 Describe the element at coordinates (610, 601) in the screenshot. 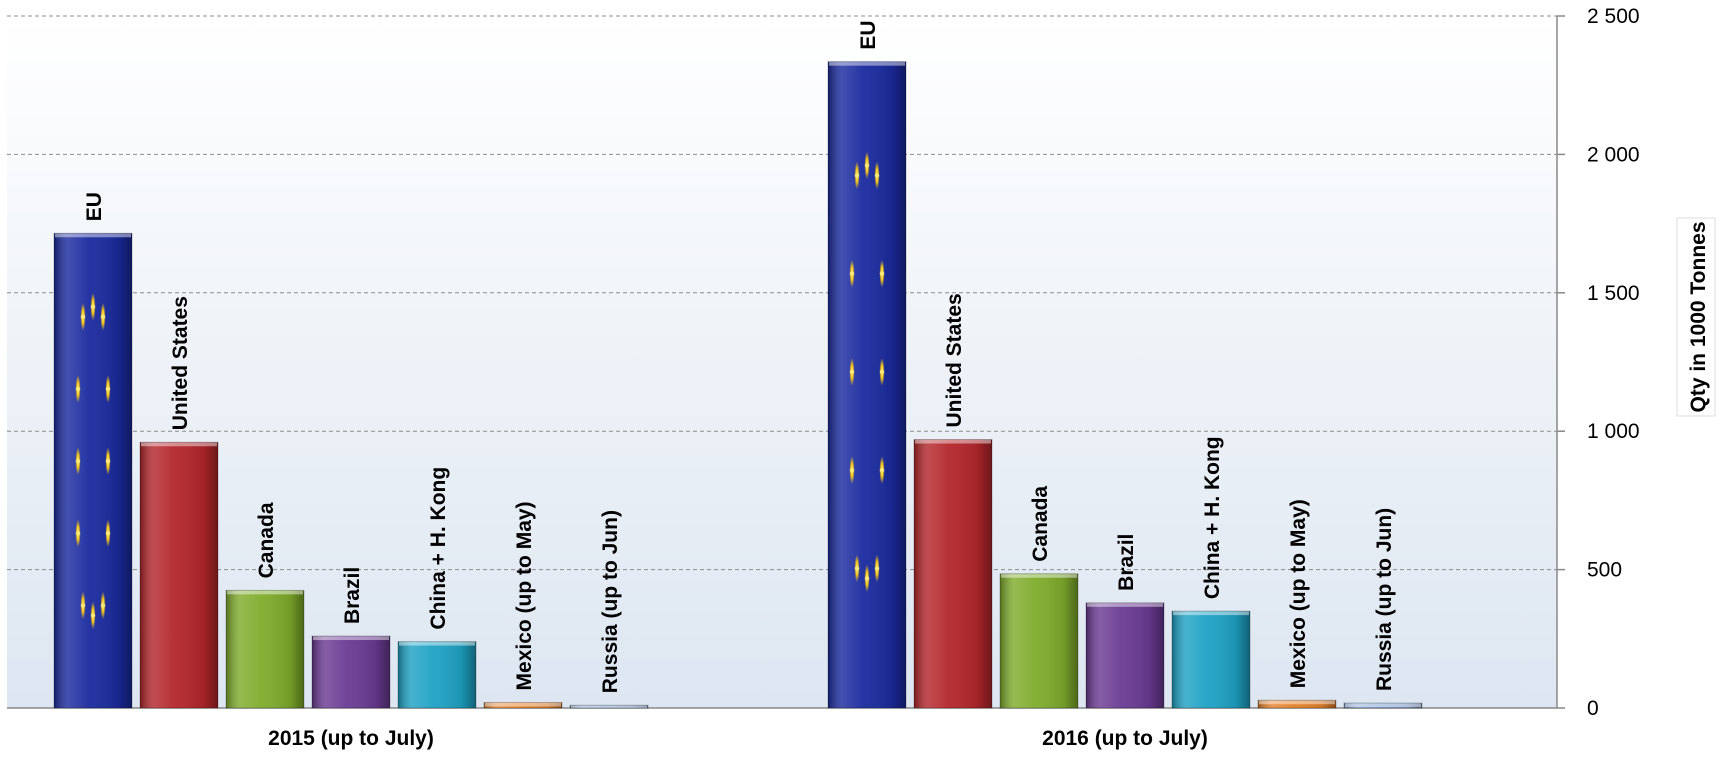

I see `bar-label: Russia (up to Jun)` at that location.